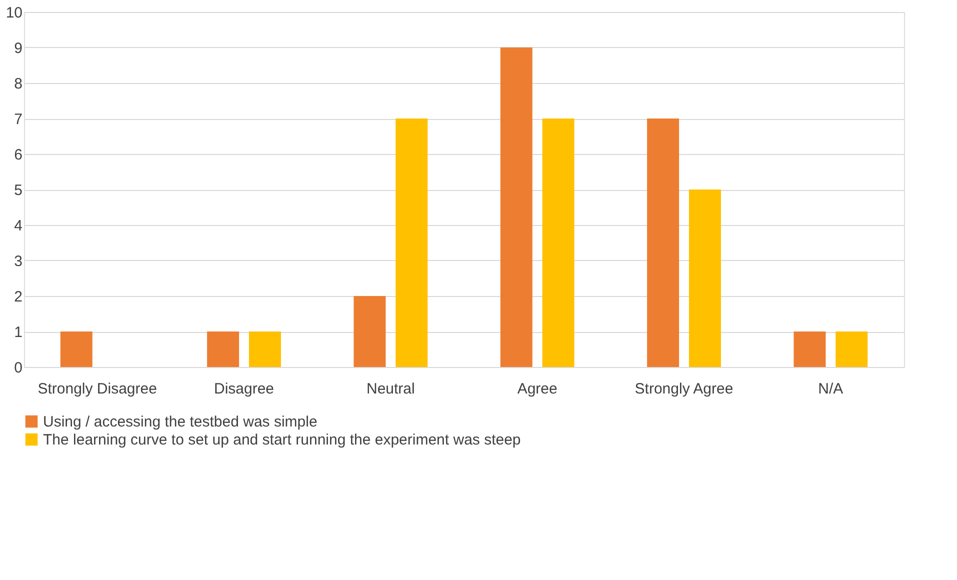  What do you see at coordinates (18, 155) in the screenshot?
I see `y-tick-label: 6` at bounding box center [18, 155].